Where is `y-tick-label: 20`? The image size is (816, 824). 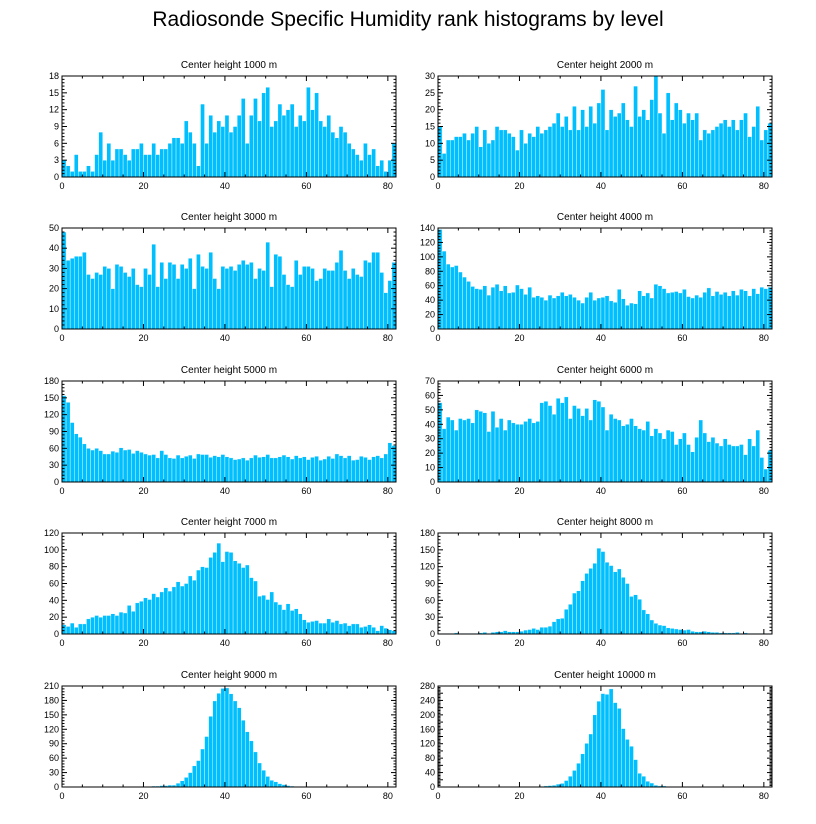
y-tick-label: 20 is located at coordinates (54, 289).